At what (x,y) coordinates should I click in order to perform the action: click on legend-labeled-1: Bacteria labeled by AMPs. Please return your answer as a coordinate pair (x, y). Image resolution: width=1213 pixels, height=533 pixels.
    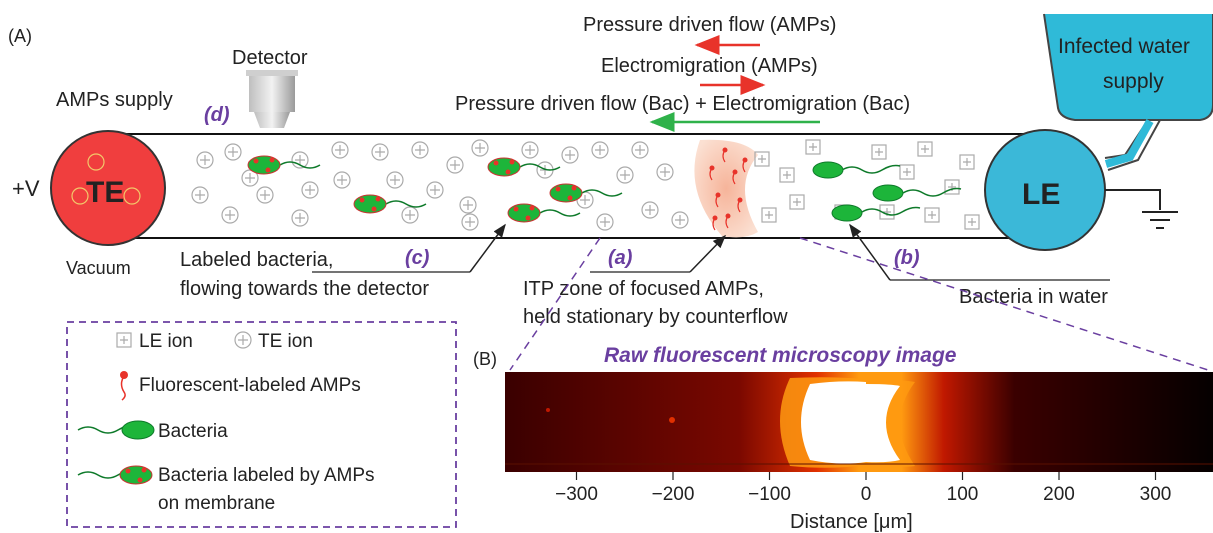
    Looking at the image, I should click on (266, 475).